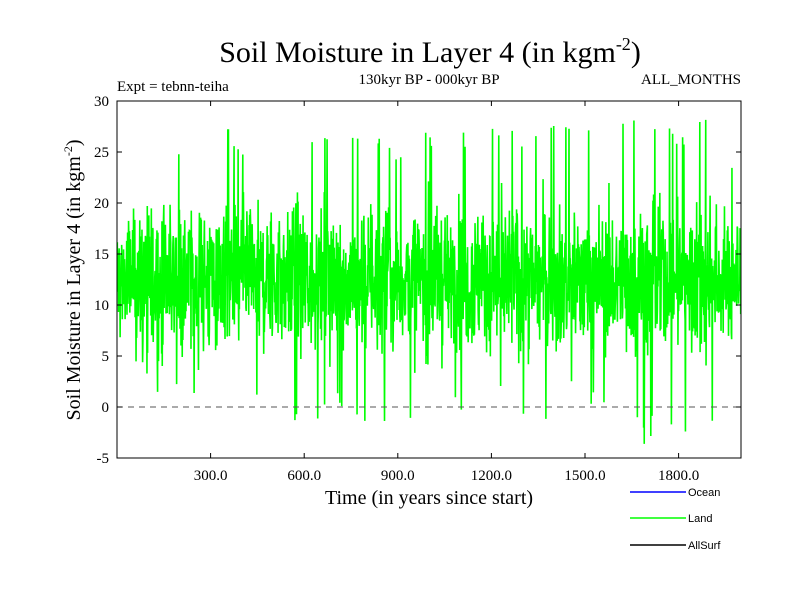 The image size is (800, 600). What do you see at coordinates (73, 279) in the screenshot?
I see `y-axis-label: Soil Moisture in Layer 4 (in kgm-2)` at bounding box center [73, 279].